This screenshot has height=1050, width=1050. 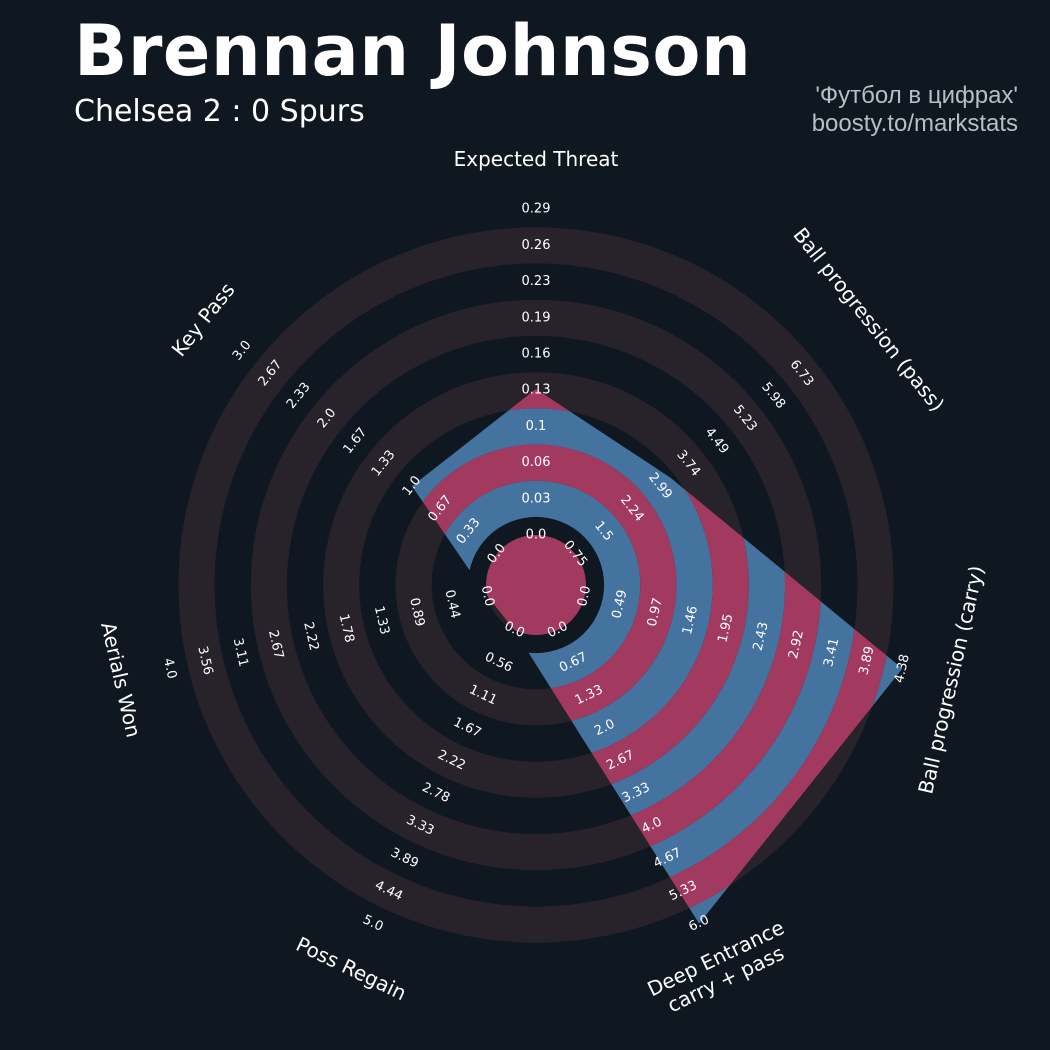 I want to click on tick-label: 0.16, so click(x=536, y=354).